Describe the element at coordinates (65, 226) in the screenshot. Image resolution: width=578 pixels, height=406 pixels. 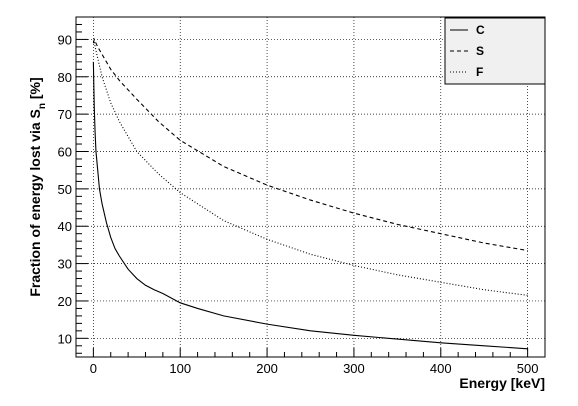
I see `y-tick-label: 40` at that location.